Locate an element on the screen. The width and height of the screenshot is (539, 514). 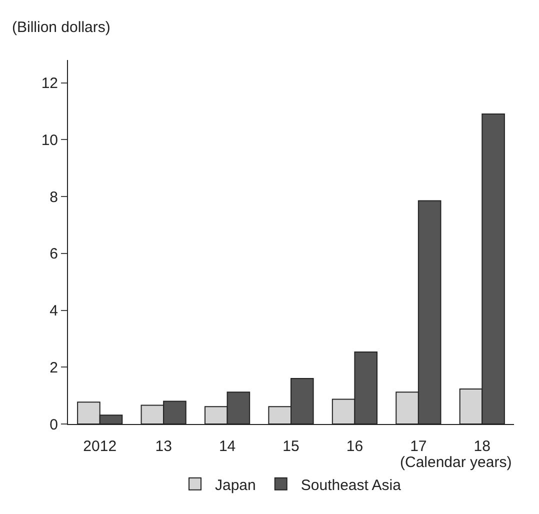
legend-label: Southeast Asia is located at coordinates (351, 485).